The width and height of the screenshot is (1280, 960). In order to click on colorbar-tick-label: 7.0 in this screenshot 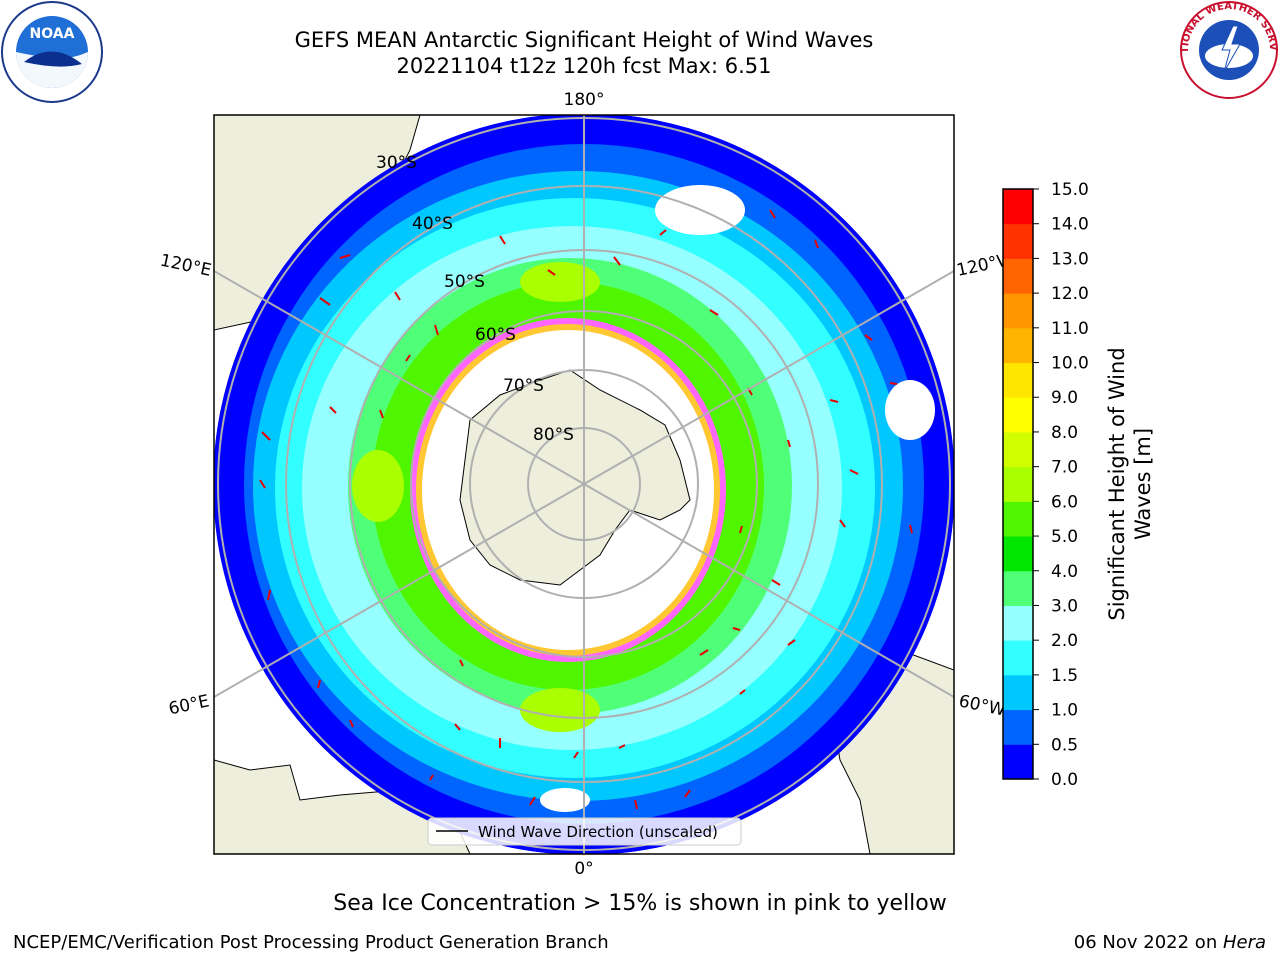, I will do `click(1064, 468)`.